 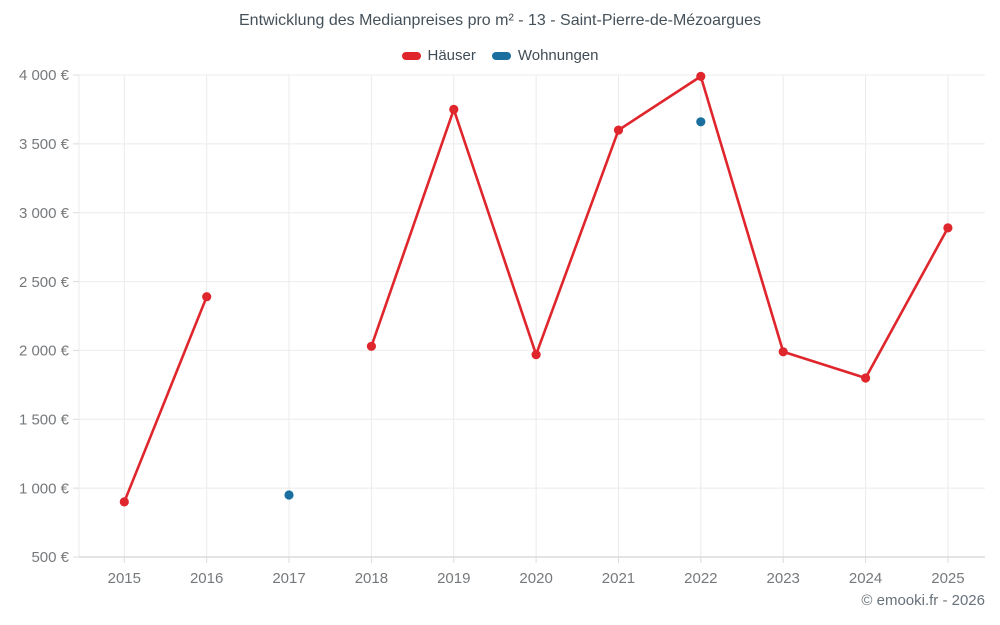 I want to click on data-point-hauser-2025, so click(x=948, y=228).